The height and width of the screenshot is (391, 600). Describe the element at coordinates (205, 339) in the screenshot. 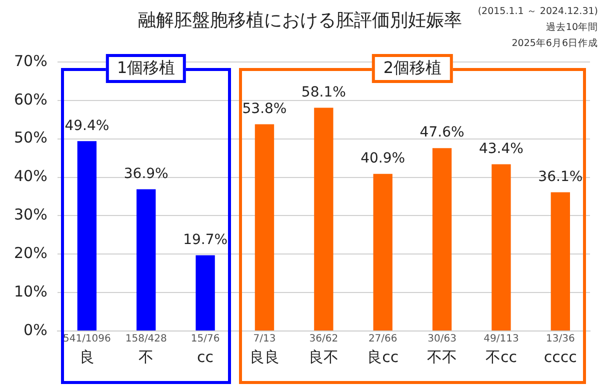

I see `text: 15/76` at that location.